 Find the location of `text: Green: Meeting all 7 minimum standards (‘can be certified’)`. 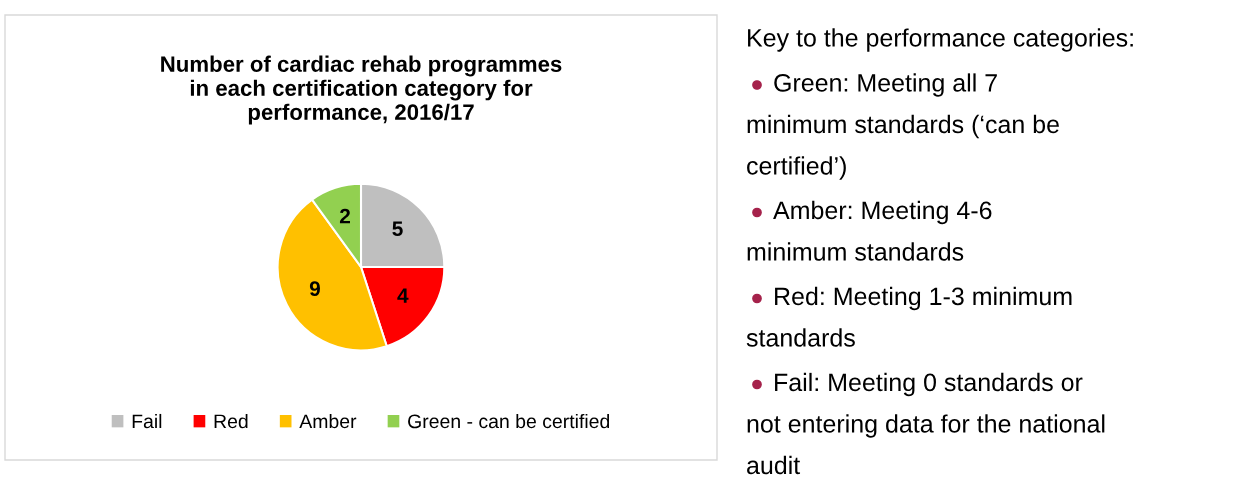

text: Green: Meeting all 7 minimum standards (‘can be certified’) is located at coordinates (903, 126).